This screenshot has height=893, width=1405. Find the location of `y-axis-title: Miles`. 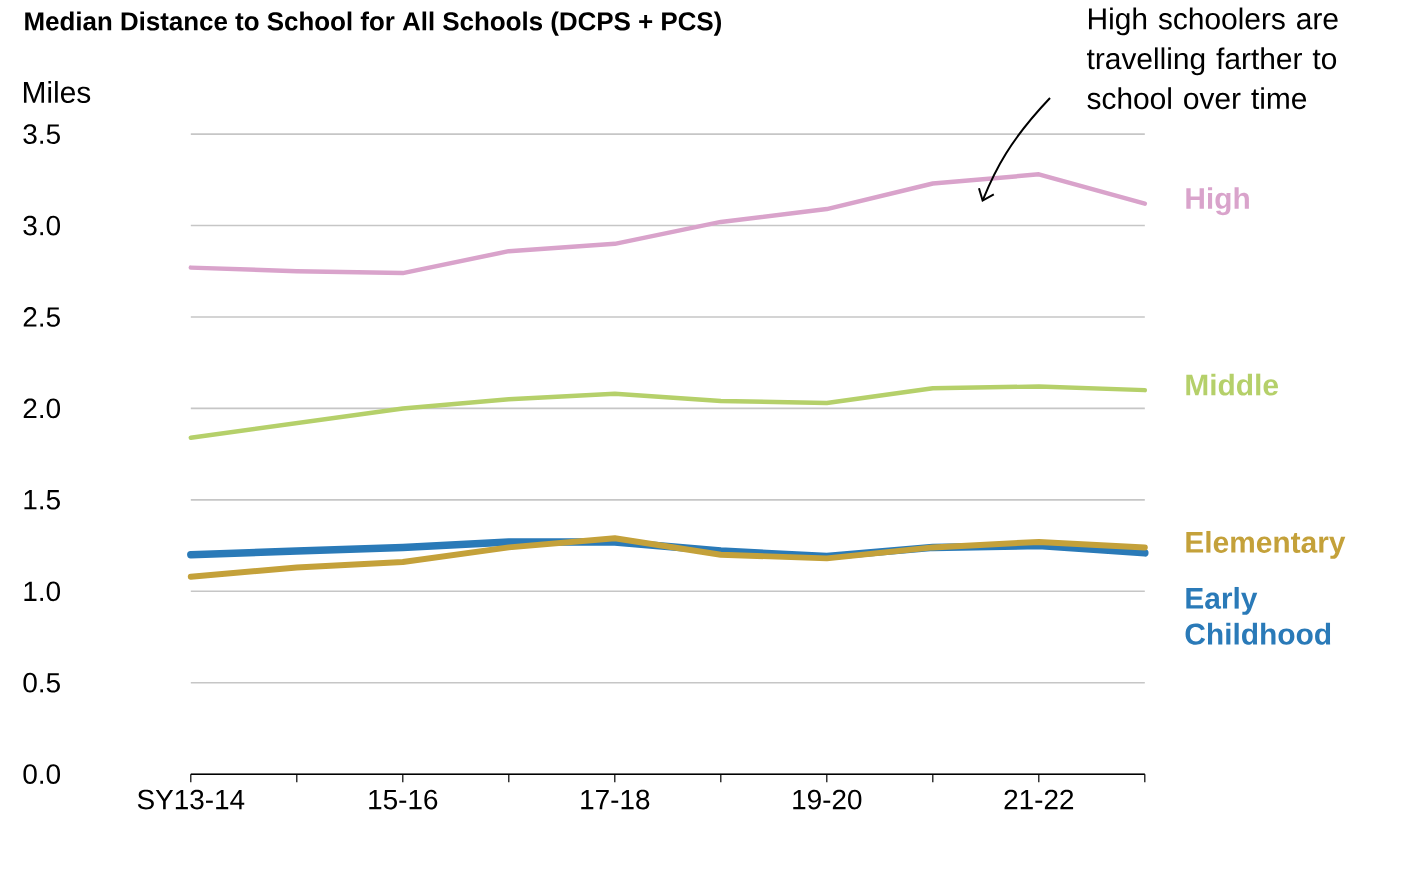

y-axis-title: Miles is located at coordinates (57, 92).